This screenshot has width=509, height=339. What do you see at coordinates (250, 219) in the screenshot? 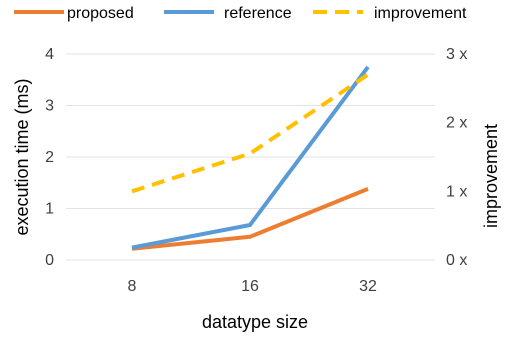
I see `series-line-proposed` at bounding box center [250, 219].